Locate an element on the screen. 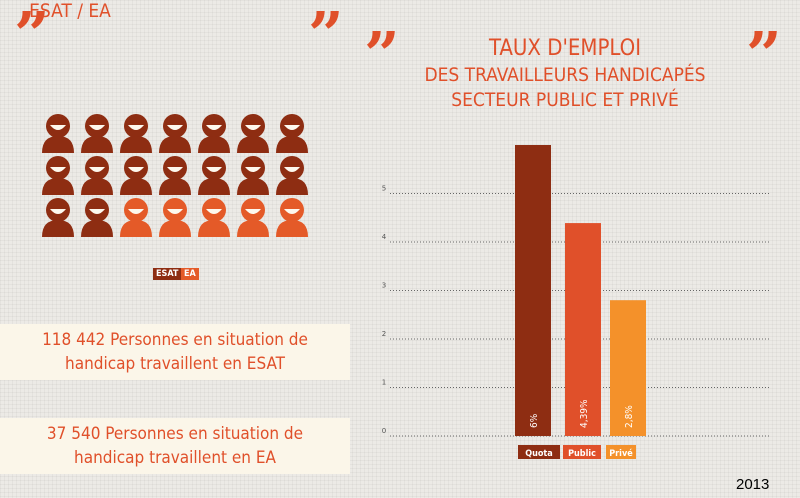 The image size is (800, 498). svg-text: Public is located at coordinates (582, 454).